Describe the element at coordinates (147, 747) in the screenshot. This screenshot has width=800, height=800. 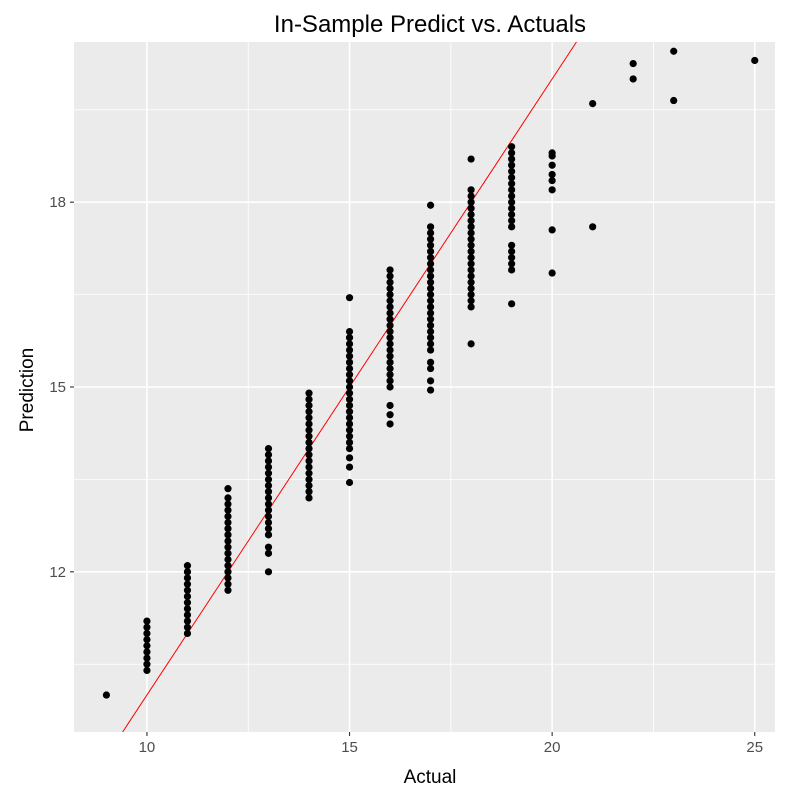
I see `x-tick-label: 10` at that location.